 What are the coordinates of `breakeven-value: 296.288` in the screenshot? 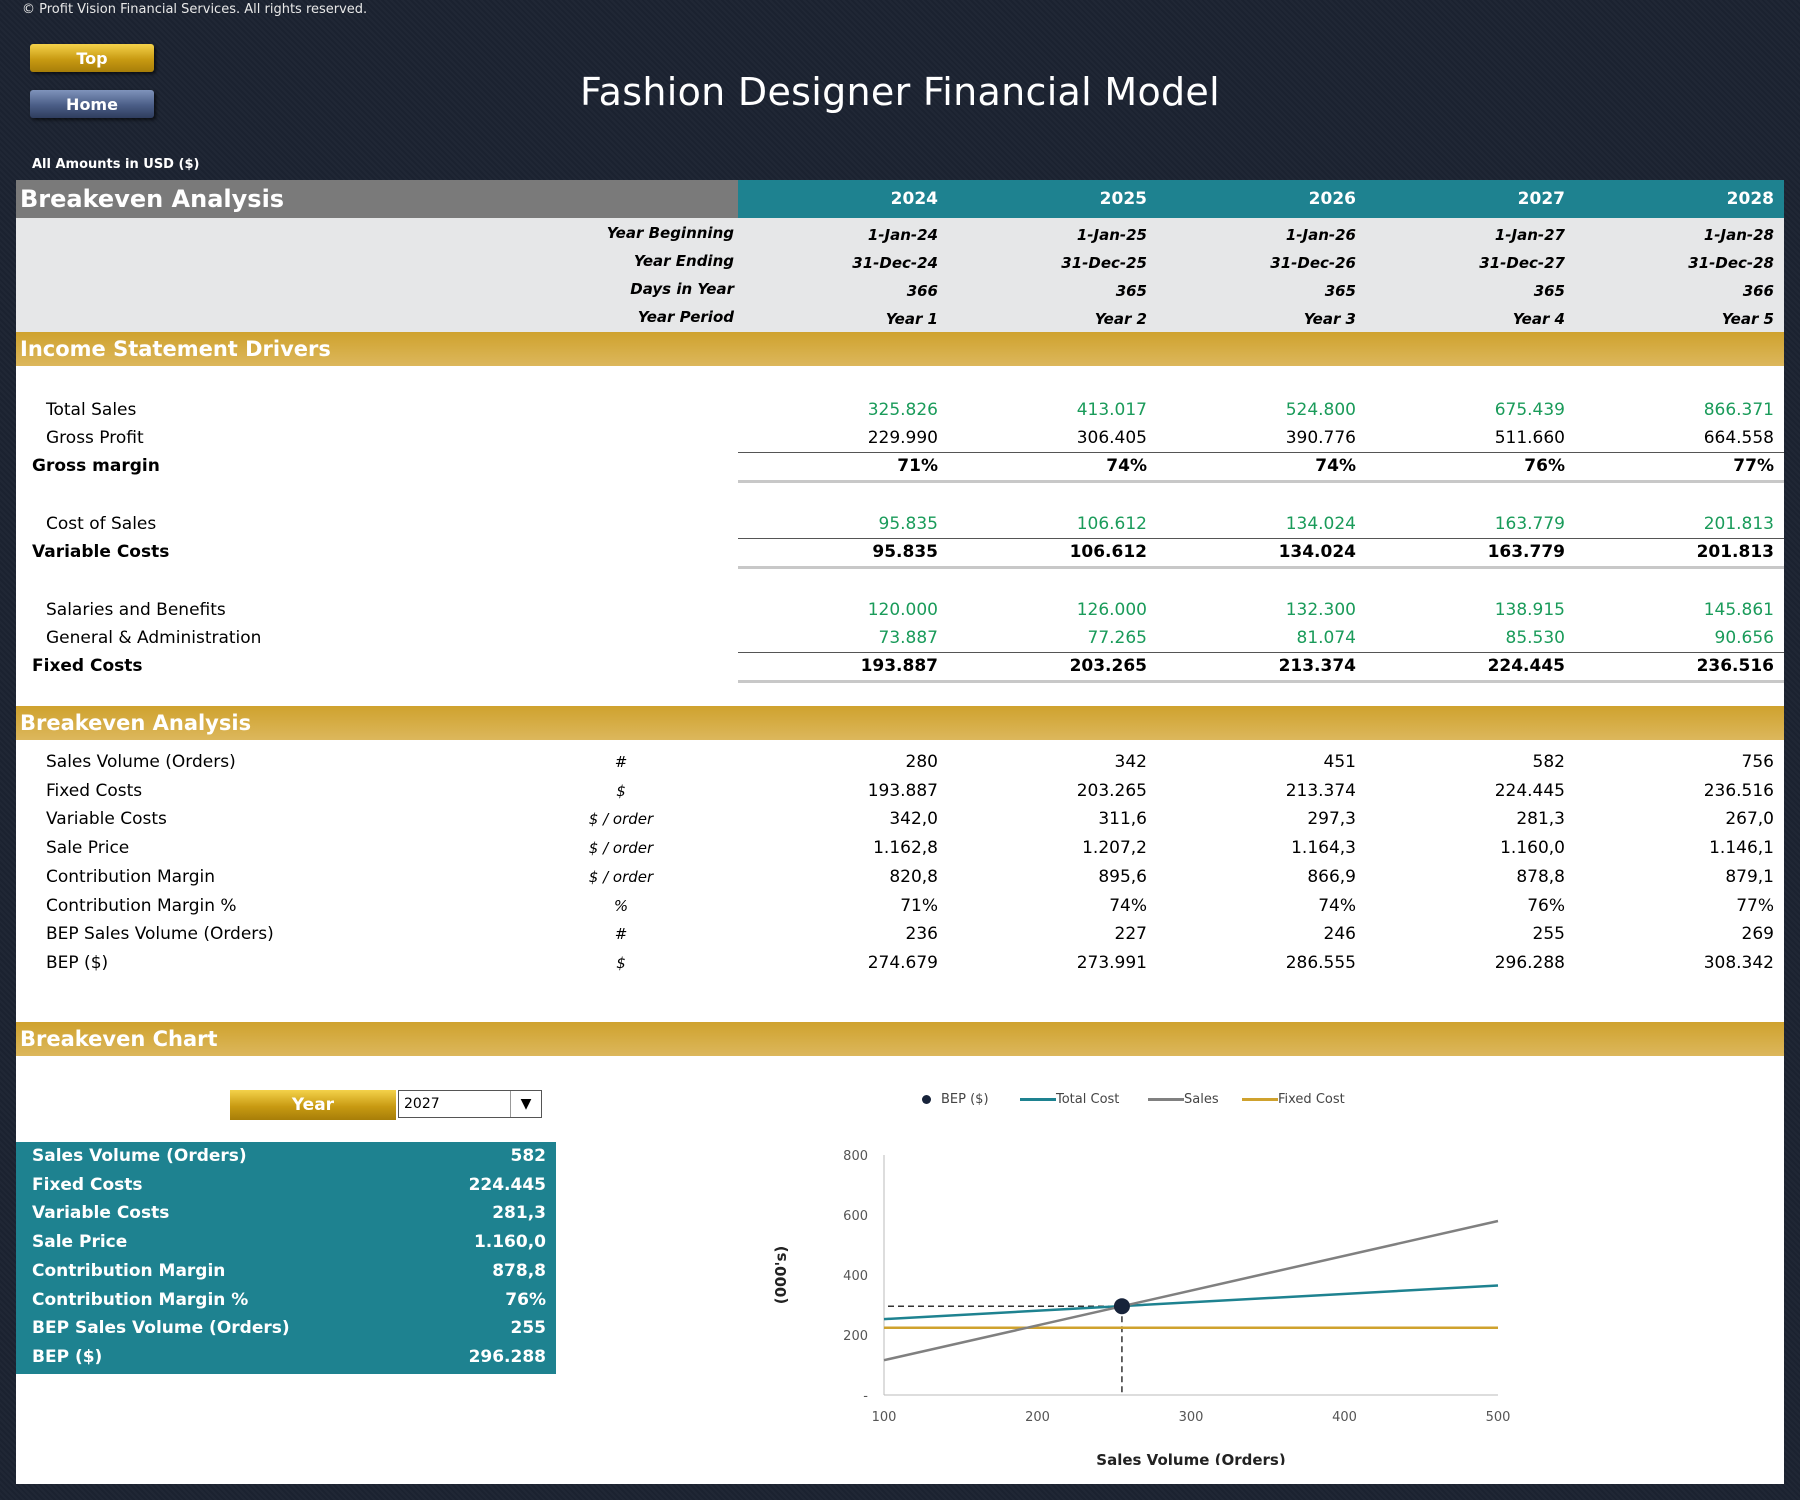 It's located at (1529, 962).